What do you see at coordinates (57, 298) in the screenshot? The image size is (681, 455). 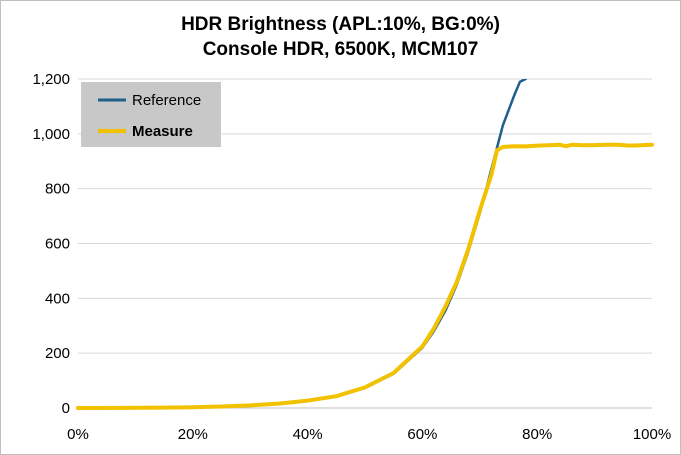 I see `y-tick-label: 400` at bounding box center [57, 298].